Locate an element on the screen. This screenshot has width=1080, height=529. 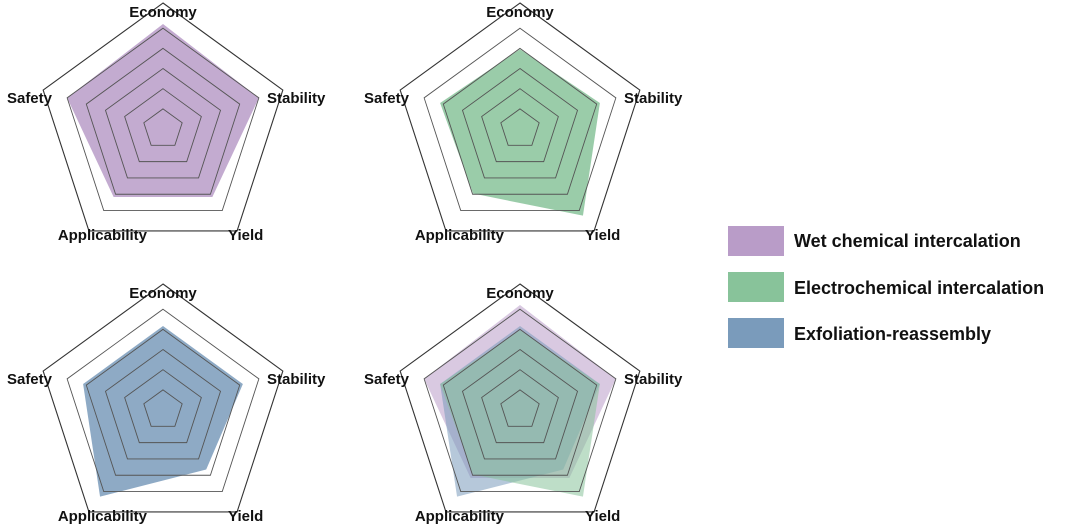
radar-panel-4: Economy Stability Yield Applicability Safety is located at coordinates (523, 404).